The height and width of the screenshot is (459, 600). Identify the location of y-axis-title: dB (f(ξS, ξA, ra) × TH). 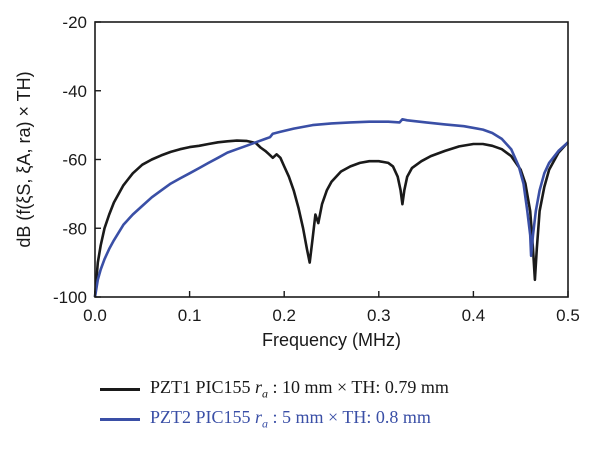
(24, 159).